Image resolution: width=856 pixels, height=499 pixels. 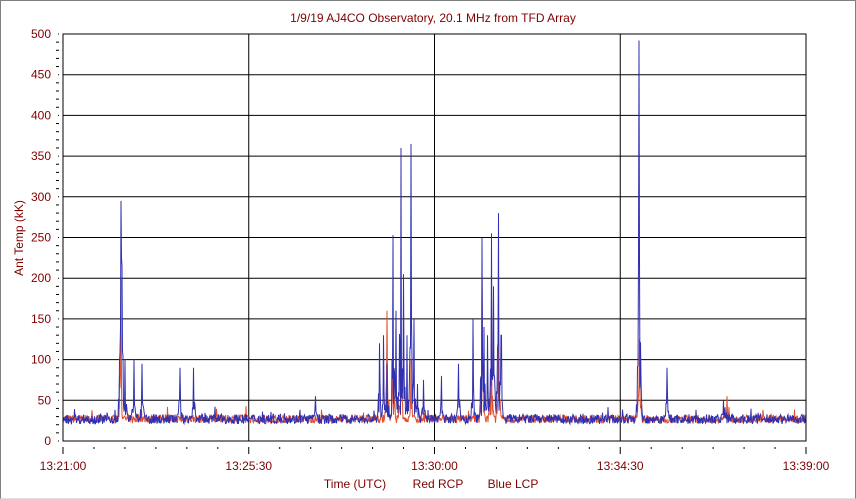 I want to click on y-tick-label: 500, so click(x=41, y=34).